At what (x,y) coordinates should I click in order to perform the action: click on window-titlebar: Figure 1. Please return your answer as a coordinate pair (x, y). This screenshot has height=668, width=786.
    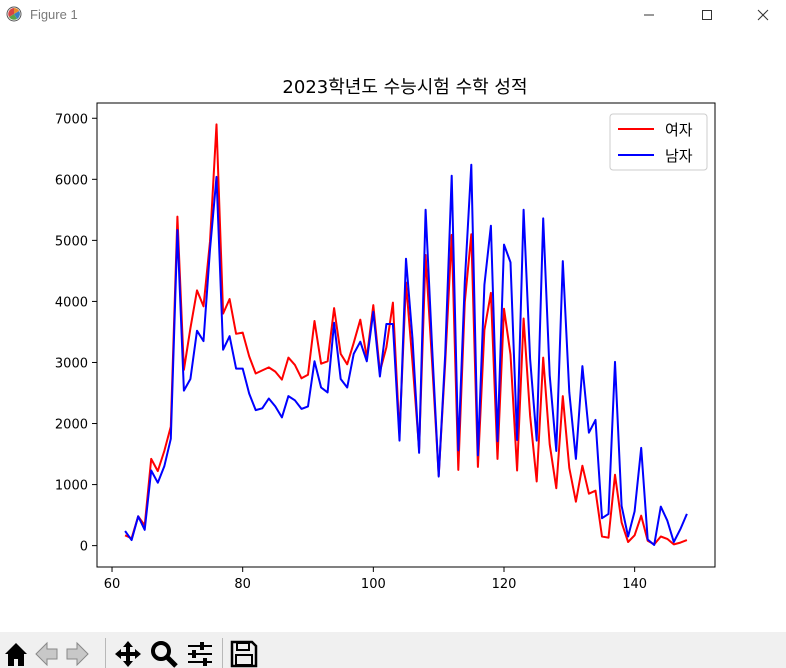
    Looking at the image, I should click on (393, 15).